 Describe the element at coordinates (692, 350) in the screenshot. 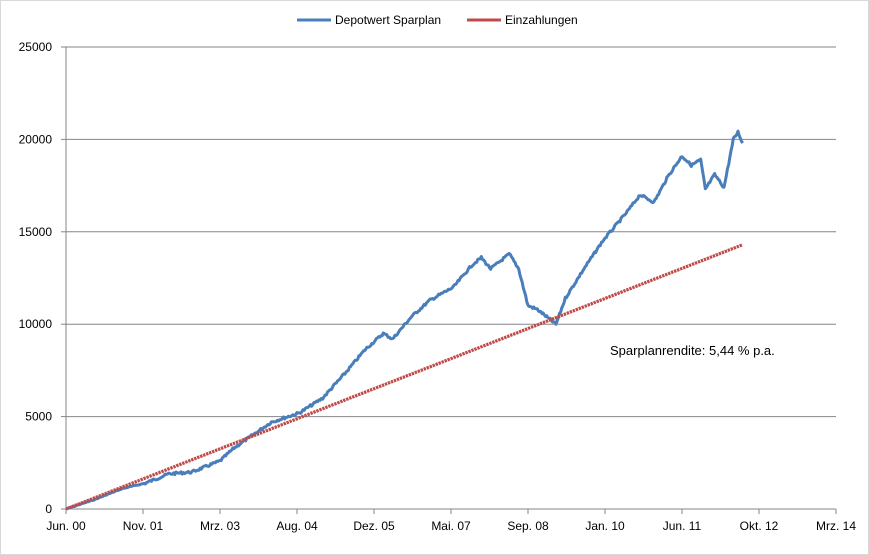

I see `annotation-text: Sparplanrendite: 5,44 % p.a.` at that location.